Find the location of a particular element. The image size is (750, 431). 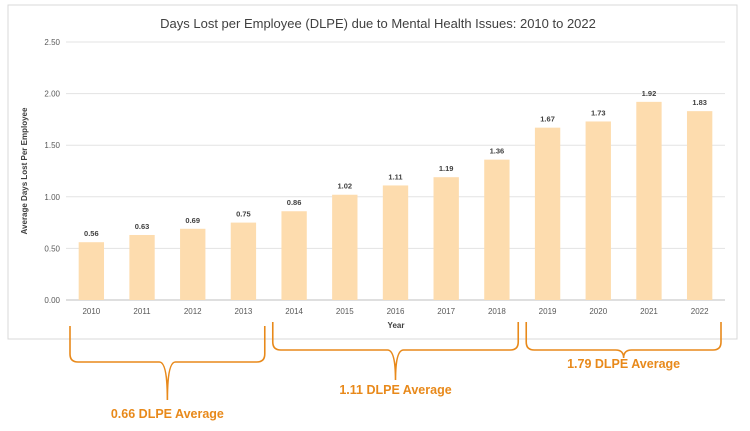

y-tick-label: 1.50 is located at coordinates (52, 145).